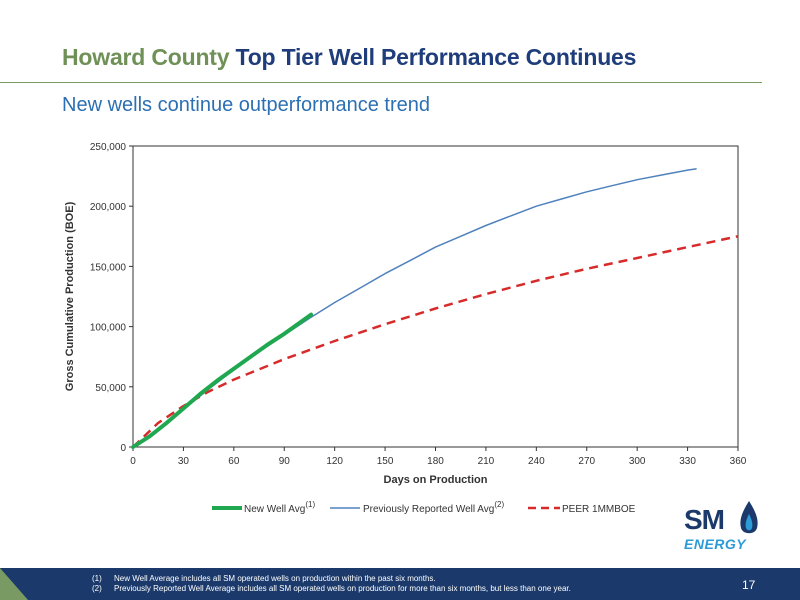  Describe the element at coordinates (184, 461) in the screenshot. I see `x-tick-label: 30` at that location.